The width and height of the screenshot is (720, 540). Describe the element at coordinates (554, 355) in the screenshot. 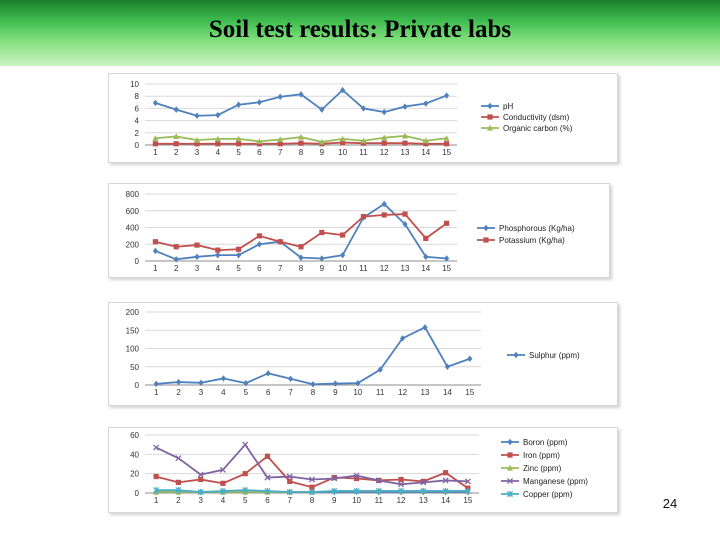

I see `legend-label: Sulphur (ppm)` at that location.